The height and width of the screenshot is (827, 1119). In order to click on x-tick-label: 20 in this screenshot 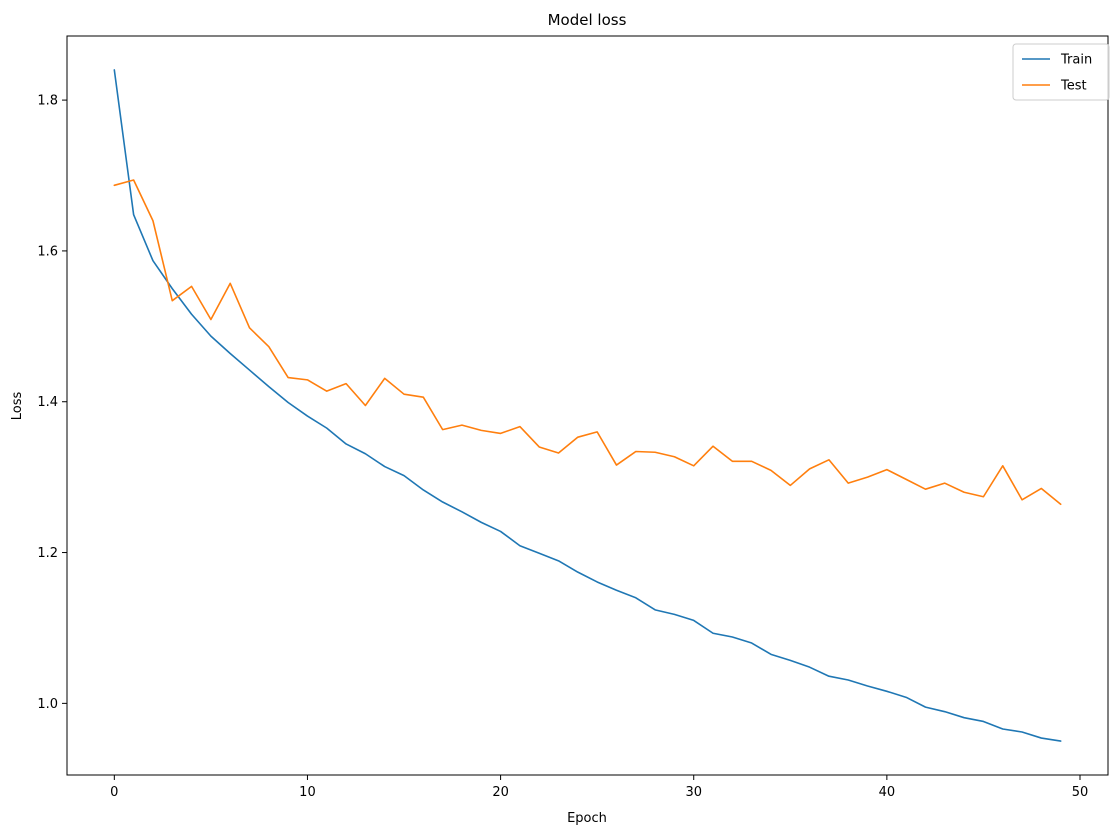, I will do `click(500, 792)`.